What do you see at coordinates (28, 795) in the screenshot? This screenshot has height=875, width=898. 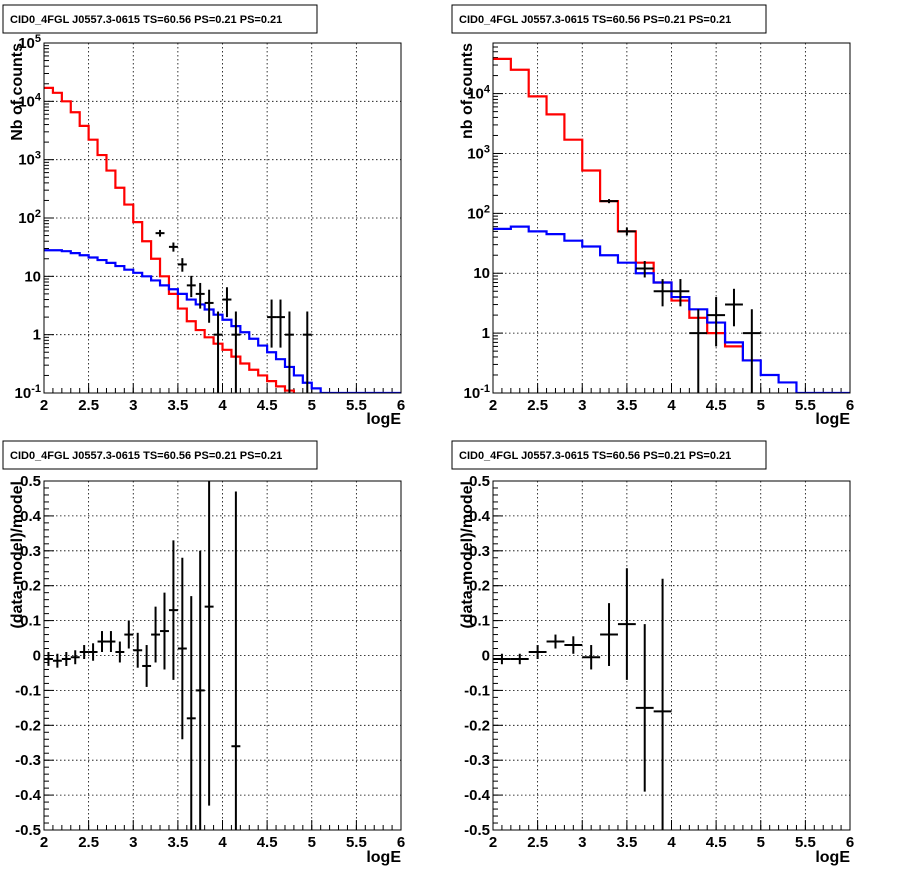 I see `y-tick-label: -0.4` at bounding box center [28, 795].